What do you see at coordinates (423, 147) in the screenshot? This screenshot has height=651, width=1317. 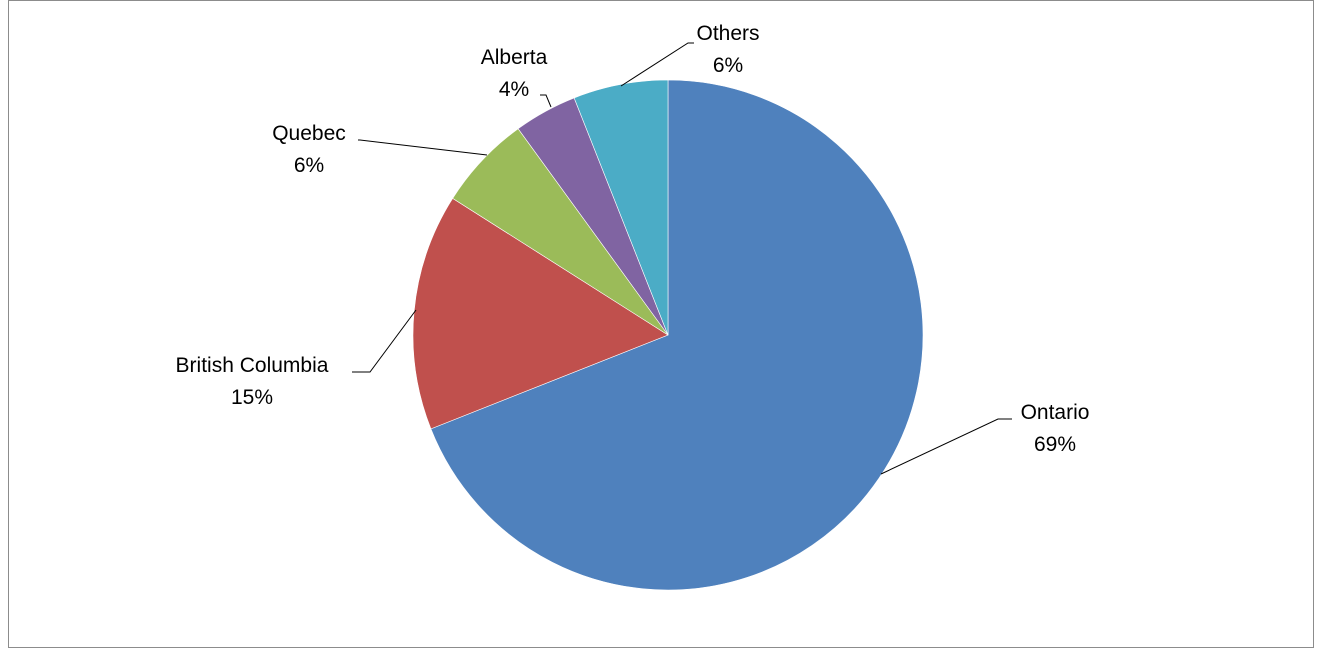 I see `leader-line-quebec` at bounding box center [423, 147].